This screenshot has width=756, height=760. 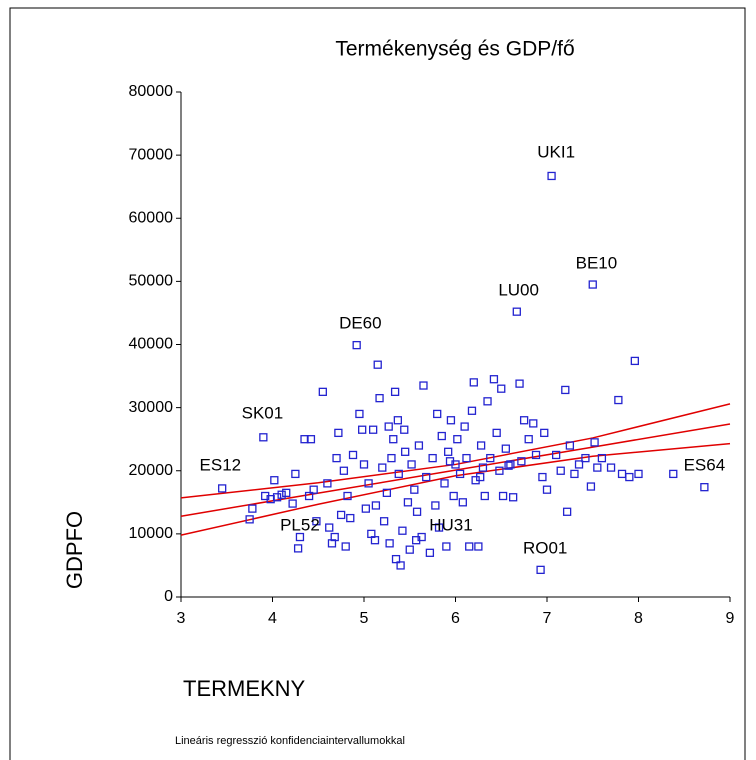 I want to click on point-label: RO01, so click(x=545, y=548).